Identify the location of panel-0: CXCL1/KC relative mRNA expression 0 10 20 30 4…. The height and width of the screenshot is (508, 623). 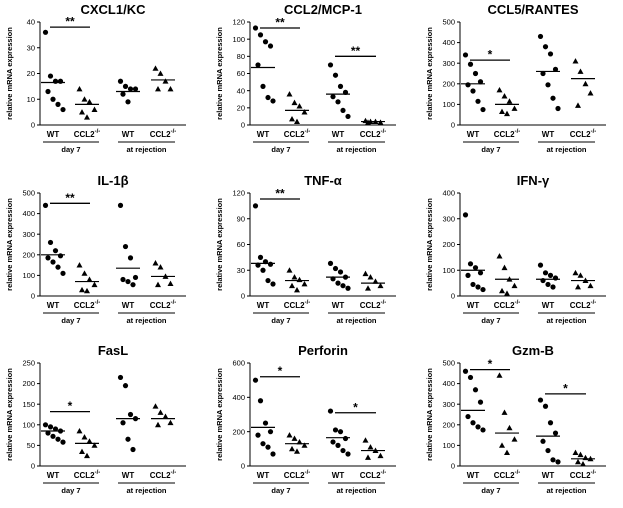
(95, 78).